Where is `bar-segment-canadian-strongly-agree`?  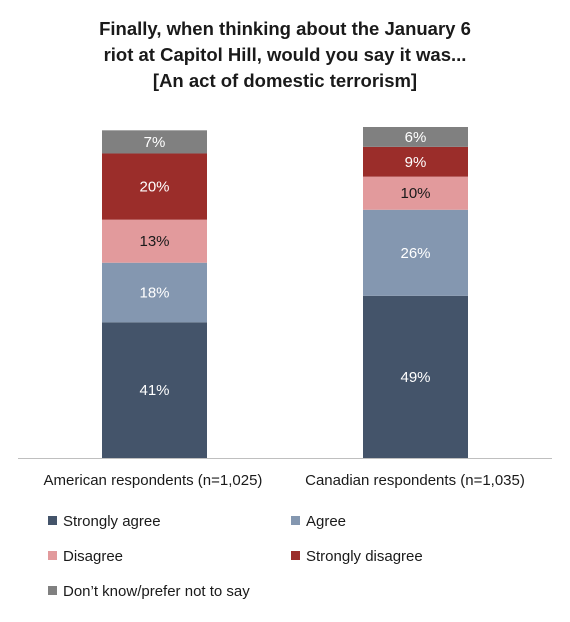 bar-segment-canadian-strongly-agree is located at coordinates (415, 376).